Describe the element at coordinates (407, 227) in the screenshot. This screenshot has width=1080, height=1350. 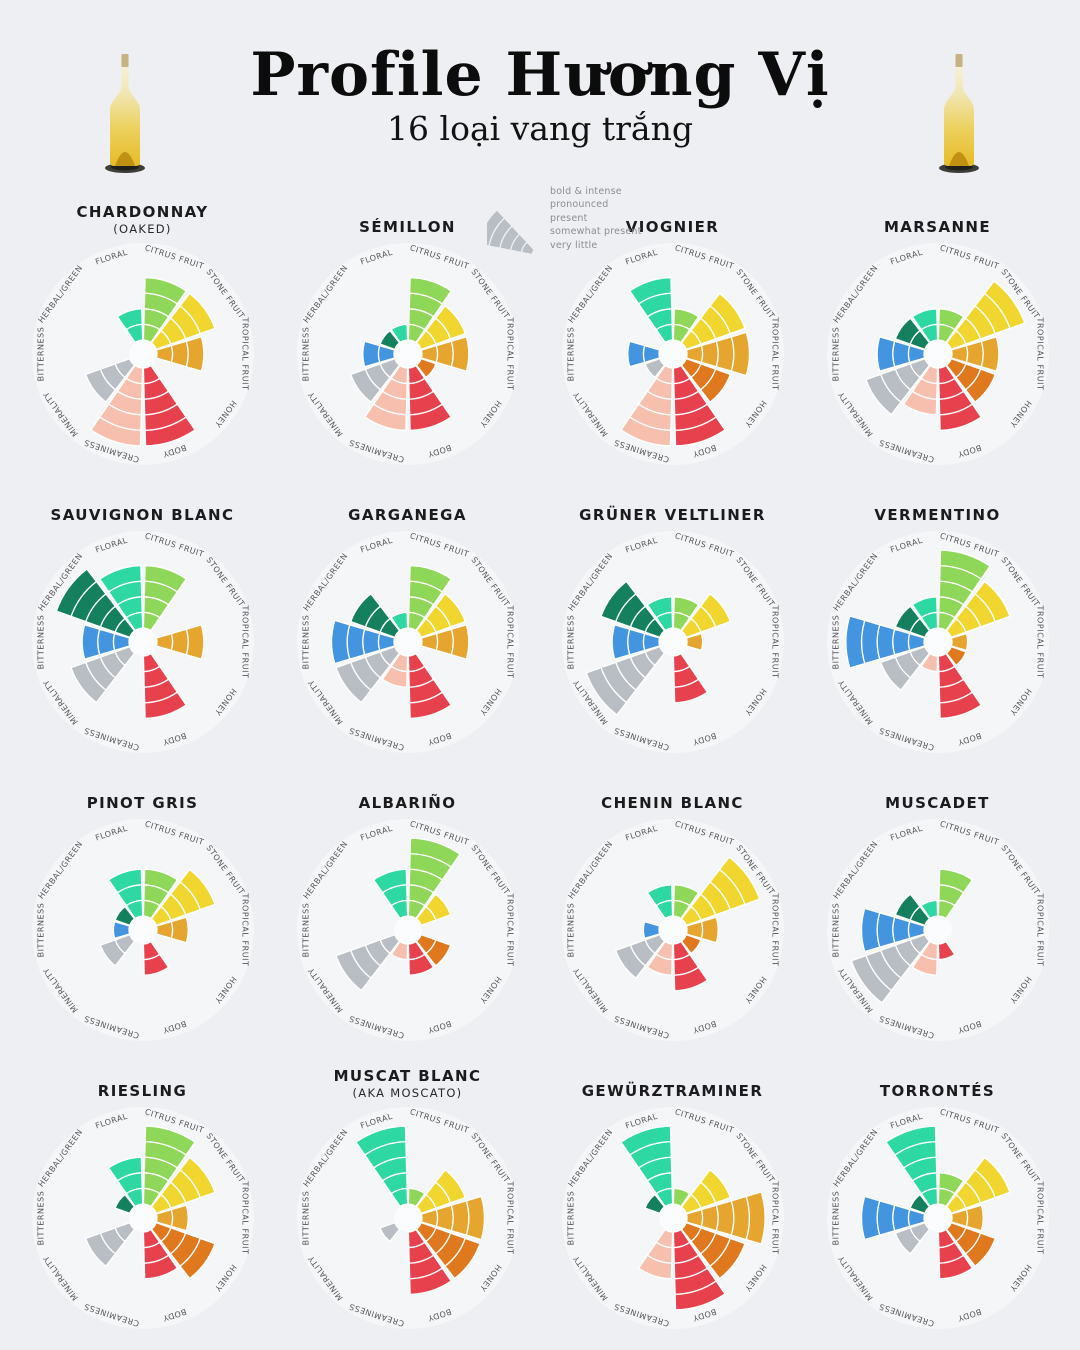
I see `wine-name: SÉMILLON` at that location.